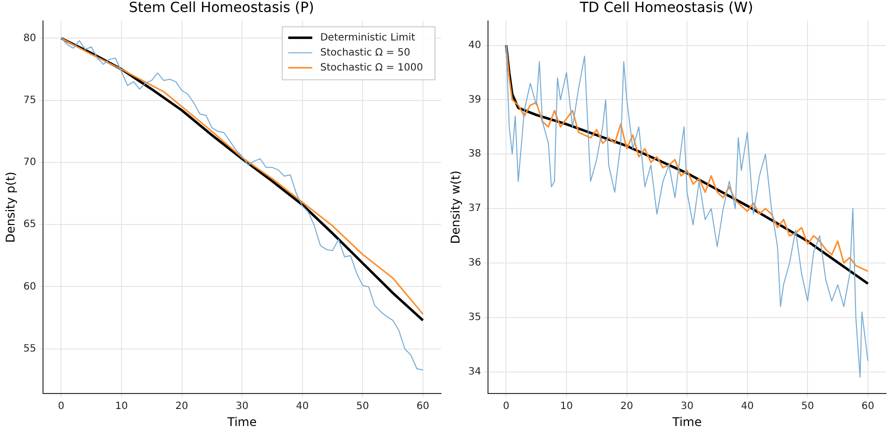 The image size is (890, 434). I want to click on chart-title: Stem Cell Homeostasis (P), so click(221, 8).